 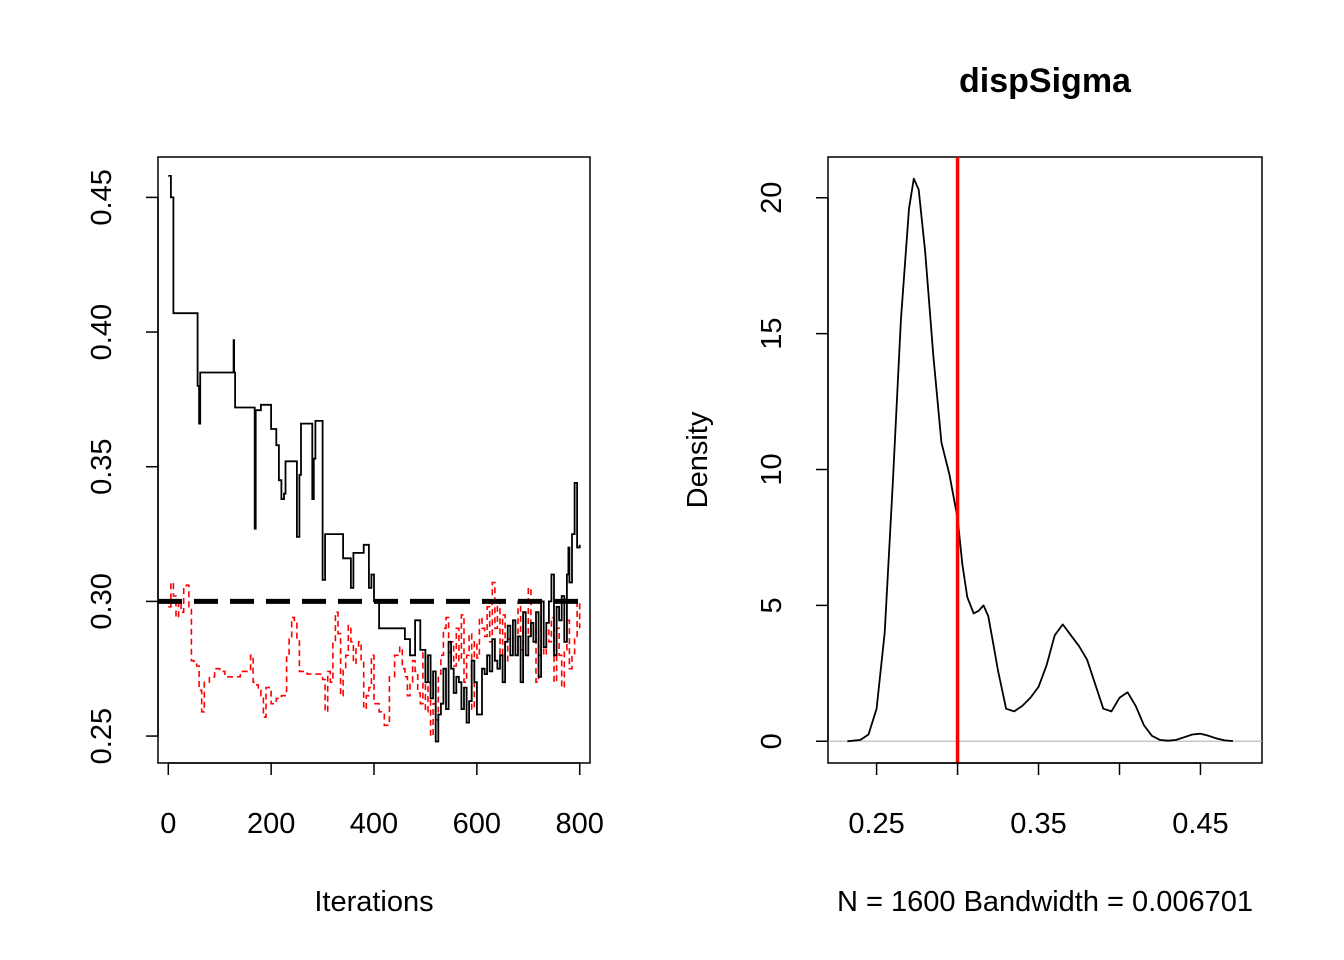 What do you see at coordinates (792, 465) in the screenshot?
I see `density-plot-y-axis: 0 5 10 15 20` at bounding box center [792, 465].